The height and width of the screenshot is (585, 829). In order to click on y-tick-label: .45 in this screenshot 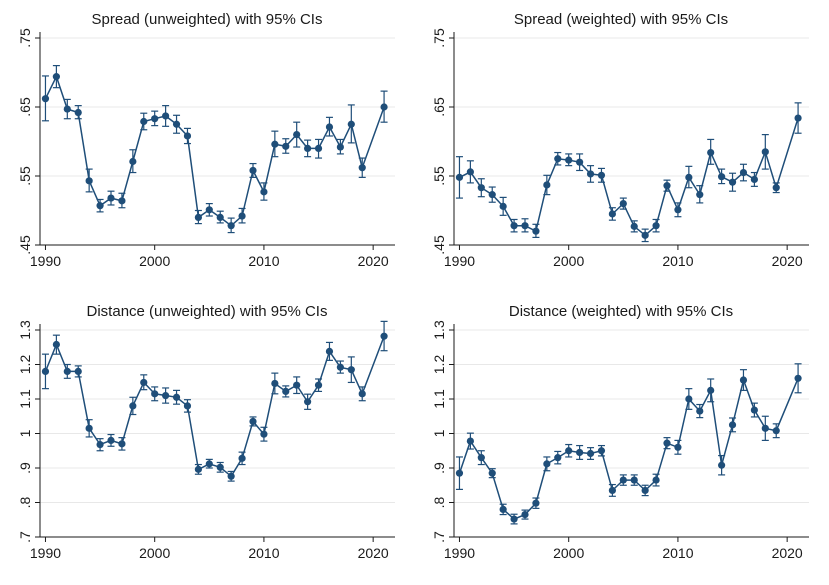, I will do `click(25, 245)`.